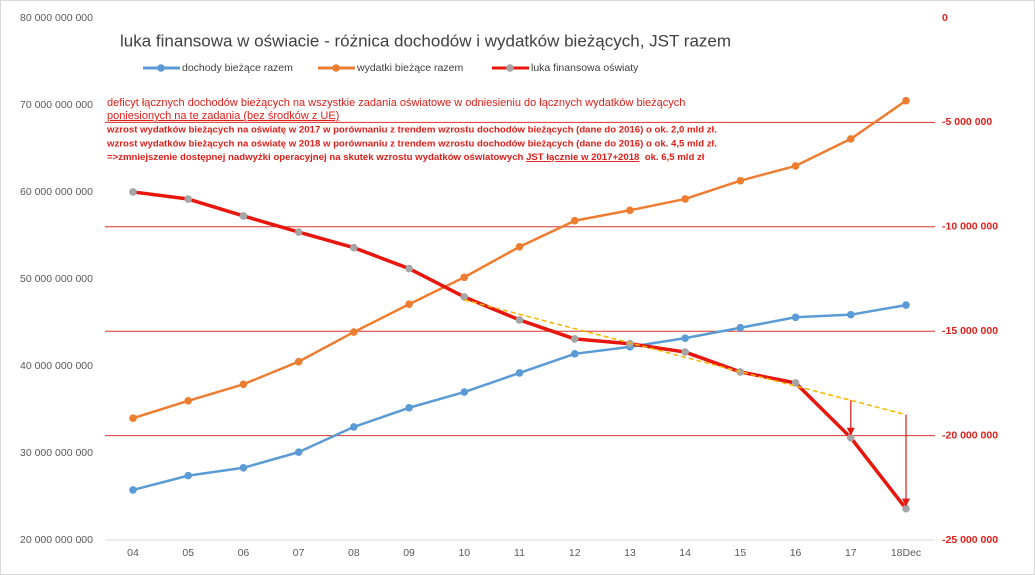 Image resolution: width=1035 pixels, height=575 pixels. Describe the element at coordinates (56, 105) in the screenshot. I see `y-tick-label: 70 000 000 000` at that location.